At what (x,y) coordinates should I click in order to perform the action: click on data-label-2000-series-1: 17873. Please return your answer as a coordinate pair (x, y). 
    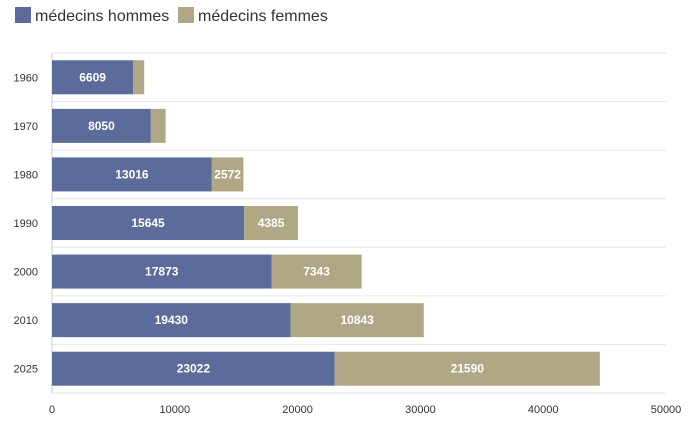
    Looking at the image, I should click on (162, 272).